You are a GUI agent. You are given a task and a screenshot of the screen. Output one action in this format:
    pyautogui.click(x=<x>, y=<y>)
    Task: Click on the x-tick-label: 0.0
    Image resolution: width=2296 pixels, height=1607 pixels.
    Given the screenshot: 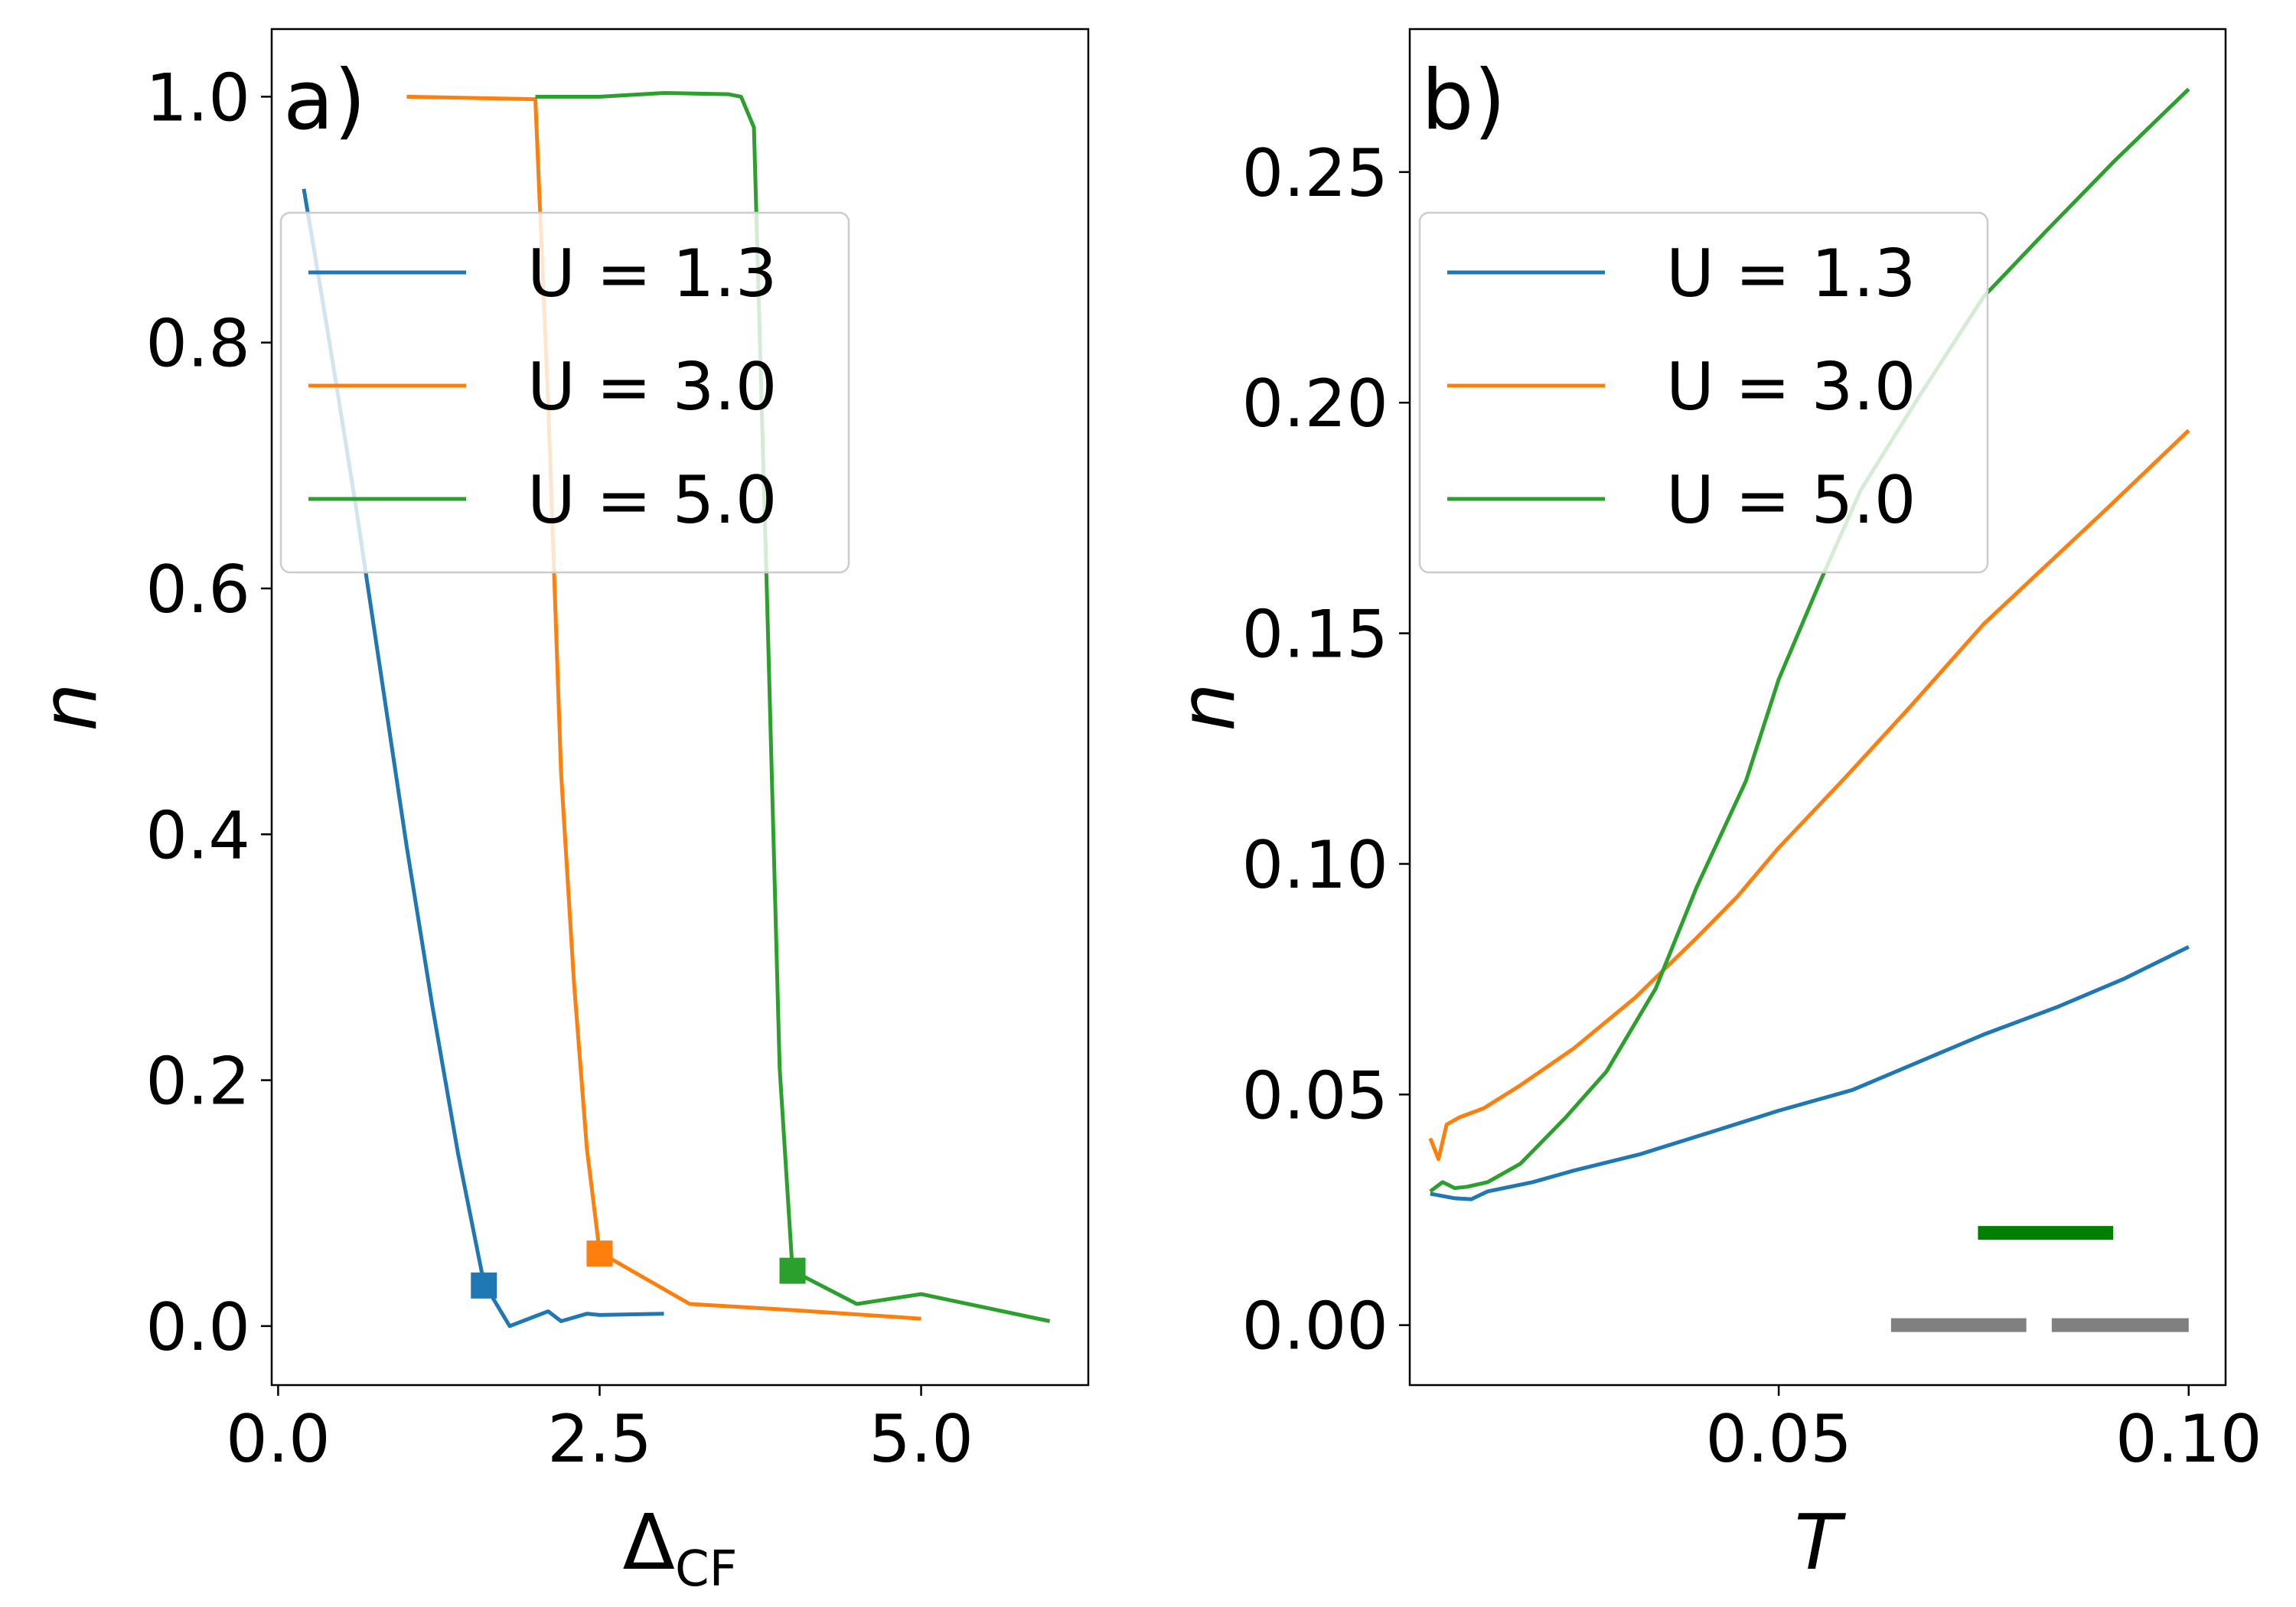 What is the action you would take?
    pyautogui.click(x=278, y=1439)
    